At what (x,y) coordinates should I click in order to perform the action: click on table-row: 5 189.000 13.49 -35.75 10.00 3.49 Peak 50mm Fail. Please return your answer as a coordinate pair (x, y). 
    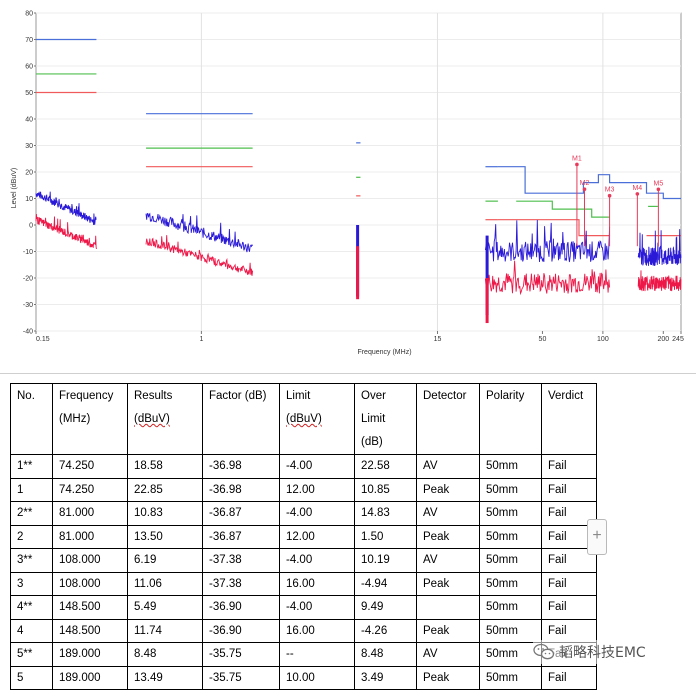
    Looking at the image, I should click on (303, 677).